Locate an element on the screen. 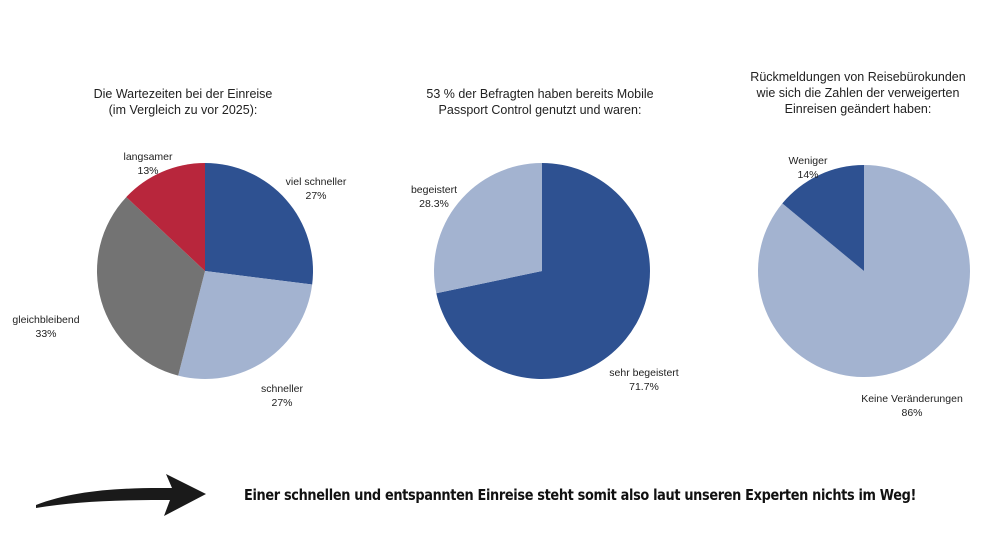  slice-percent: 14% is located at coordinates (808, 175).